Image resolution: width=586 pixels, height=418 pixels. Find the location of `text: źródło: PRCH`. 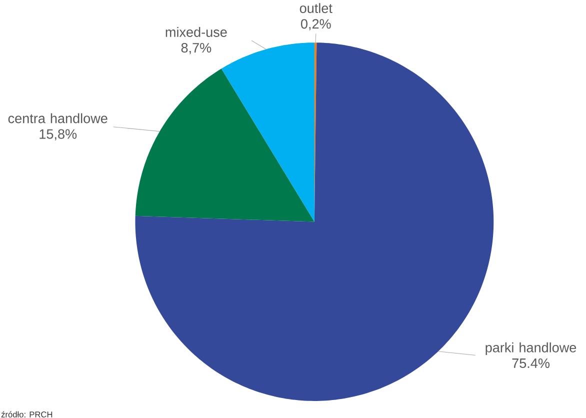

text: źródło: PRCH is located at coordinates (26, 414).